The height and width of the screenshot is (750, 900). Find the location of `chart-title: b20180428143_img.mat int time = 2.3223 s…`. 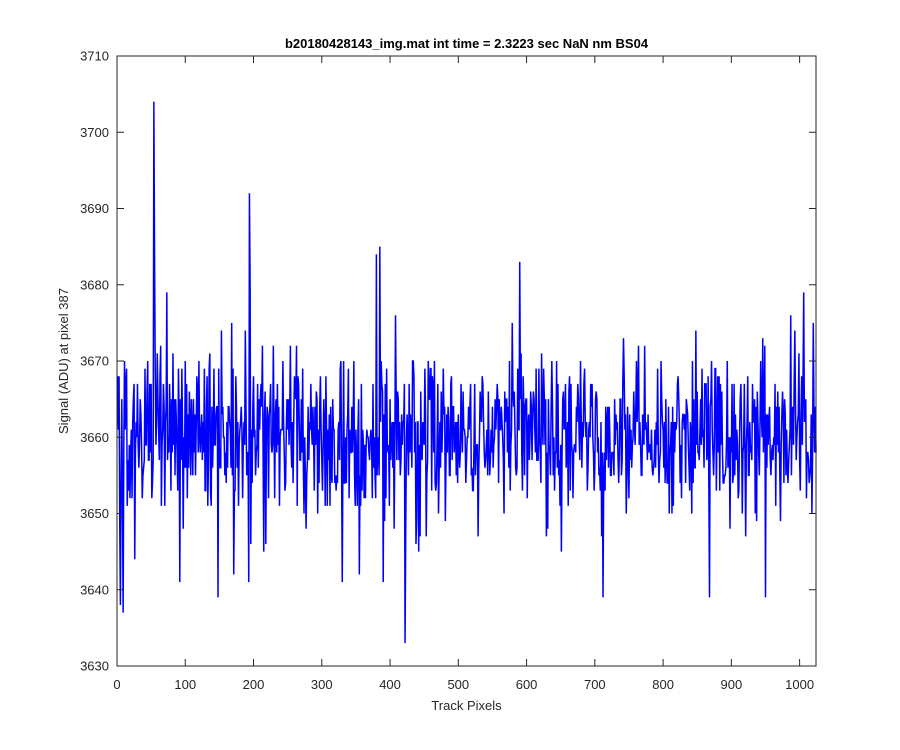

chart-title: b20180428143_img.mat int time = 2.3223 s… is located at coordinates (467, 43).